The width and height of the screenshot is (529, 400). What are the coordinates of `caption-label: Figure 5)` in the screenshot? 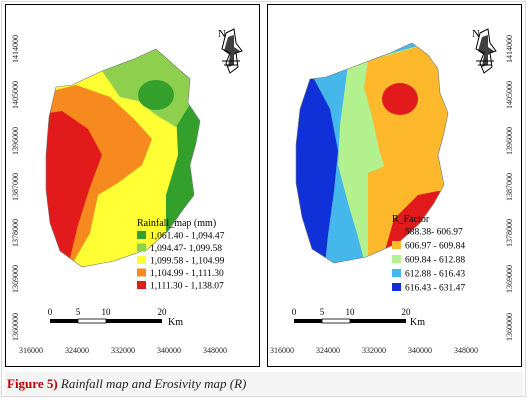 It's located at (32, 383).